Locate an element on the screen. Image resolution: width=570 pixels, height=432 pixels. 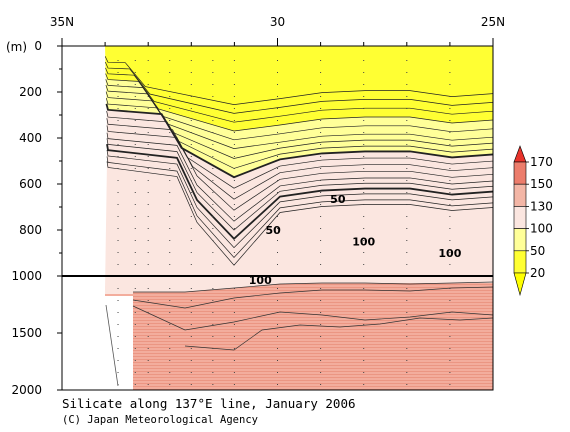
copyright-credit: (C) Japan Meteorological Agency is located at coordinates (160, 420).